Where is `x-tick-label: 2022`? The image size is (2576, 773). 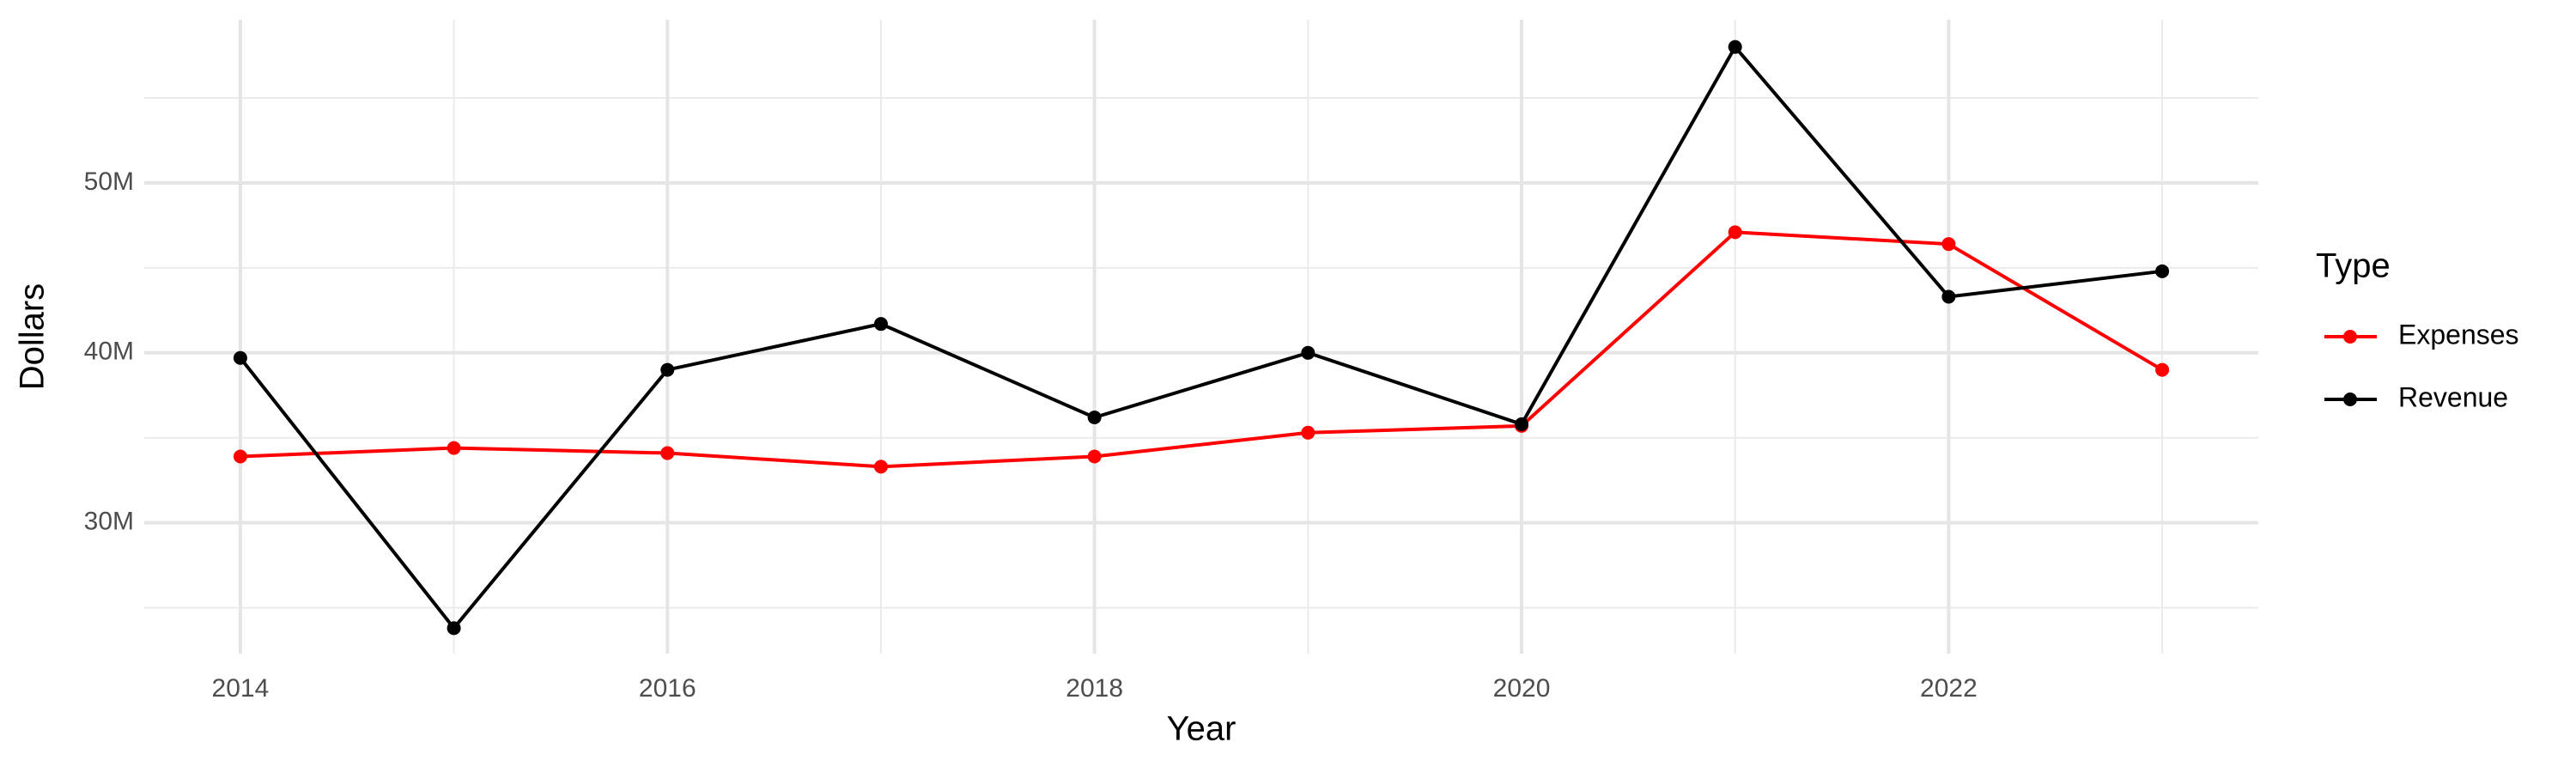
x-tick-label: 2022 is located at coordinates (1949, 688).